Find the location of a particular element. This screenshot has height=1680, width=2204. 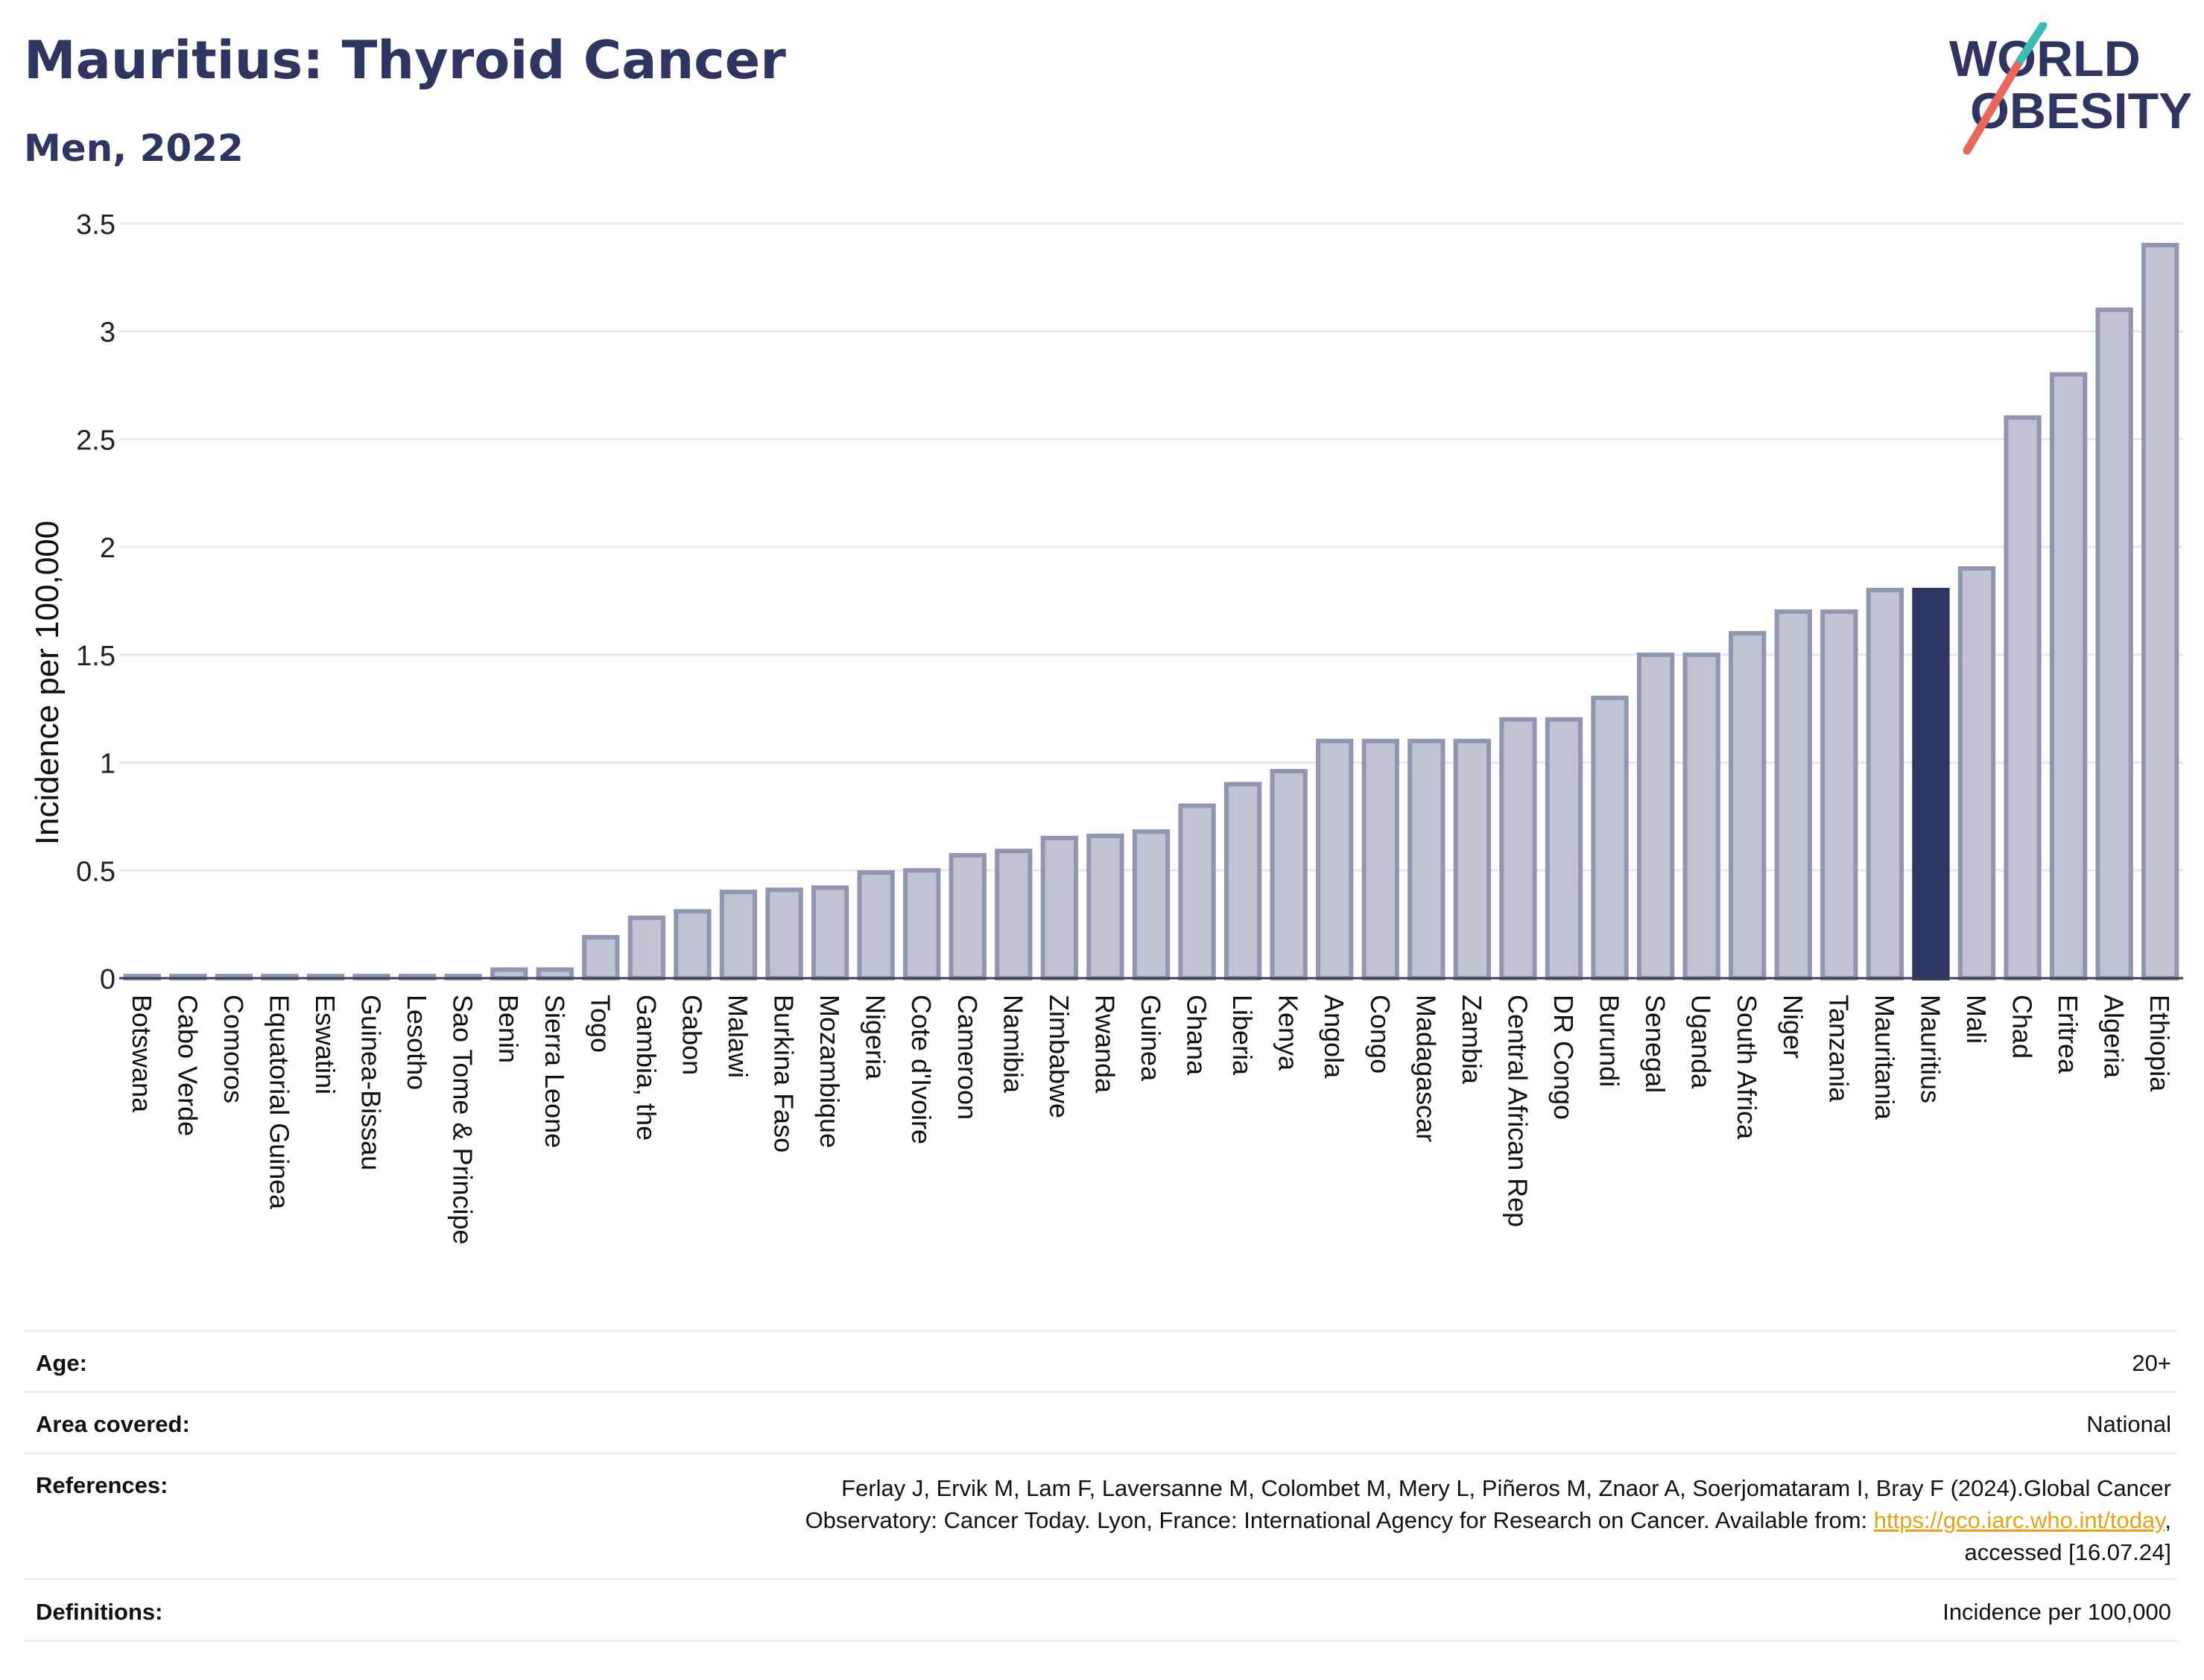

x-tick-label: Guinea is located at coordinates (1151, 1038).